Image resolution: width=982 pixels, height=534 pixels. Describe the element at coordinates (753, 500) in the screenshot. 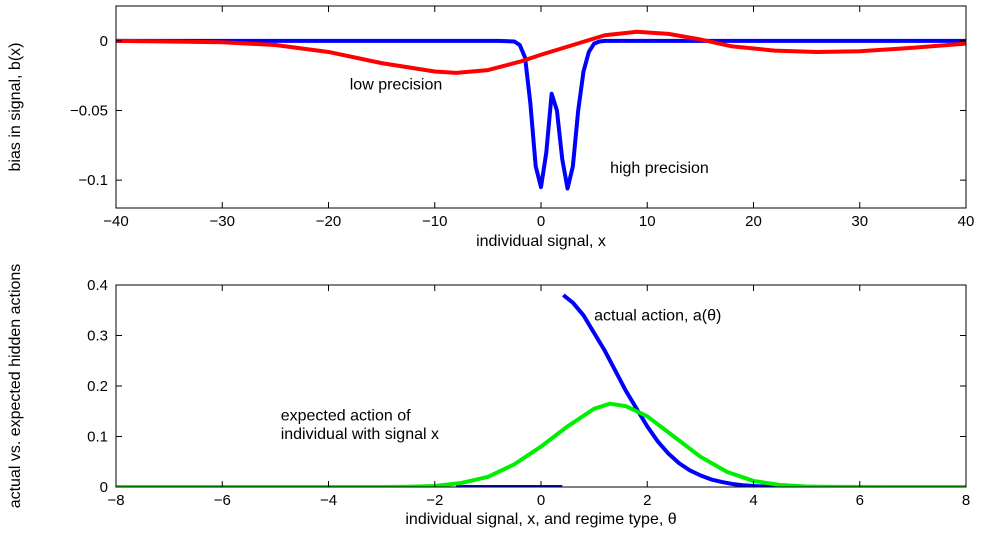

I see `x-tick-label: 4` at that location.